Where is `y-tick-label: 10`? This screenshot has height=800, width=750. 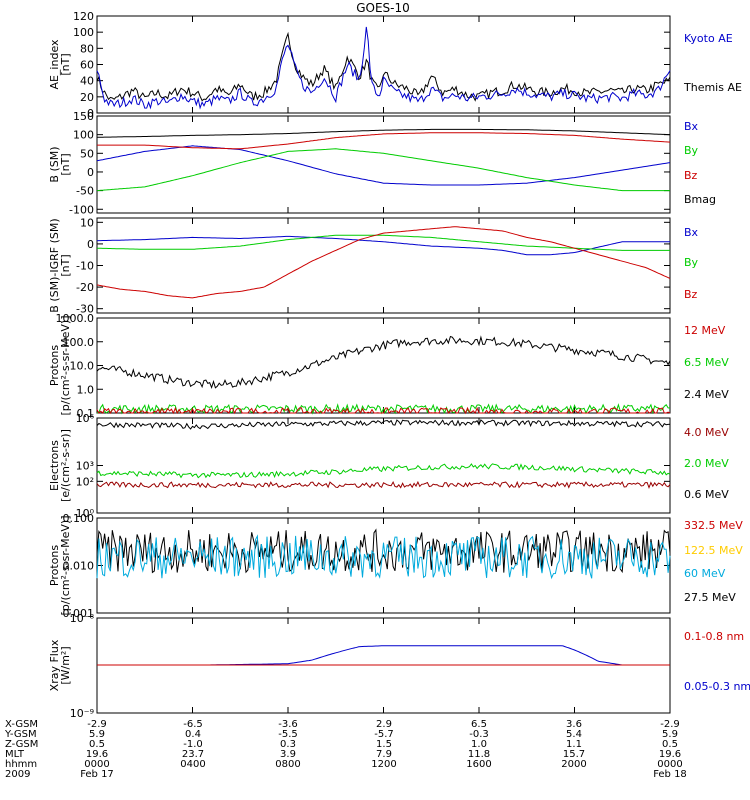
y-tick-label: 10 is located at coordinates (87, 222).